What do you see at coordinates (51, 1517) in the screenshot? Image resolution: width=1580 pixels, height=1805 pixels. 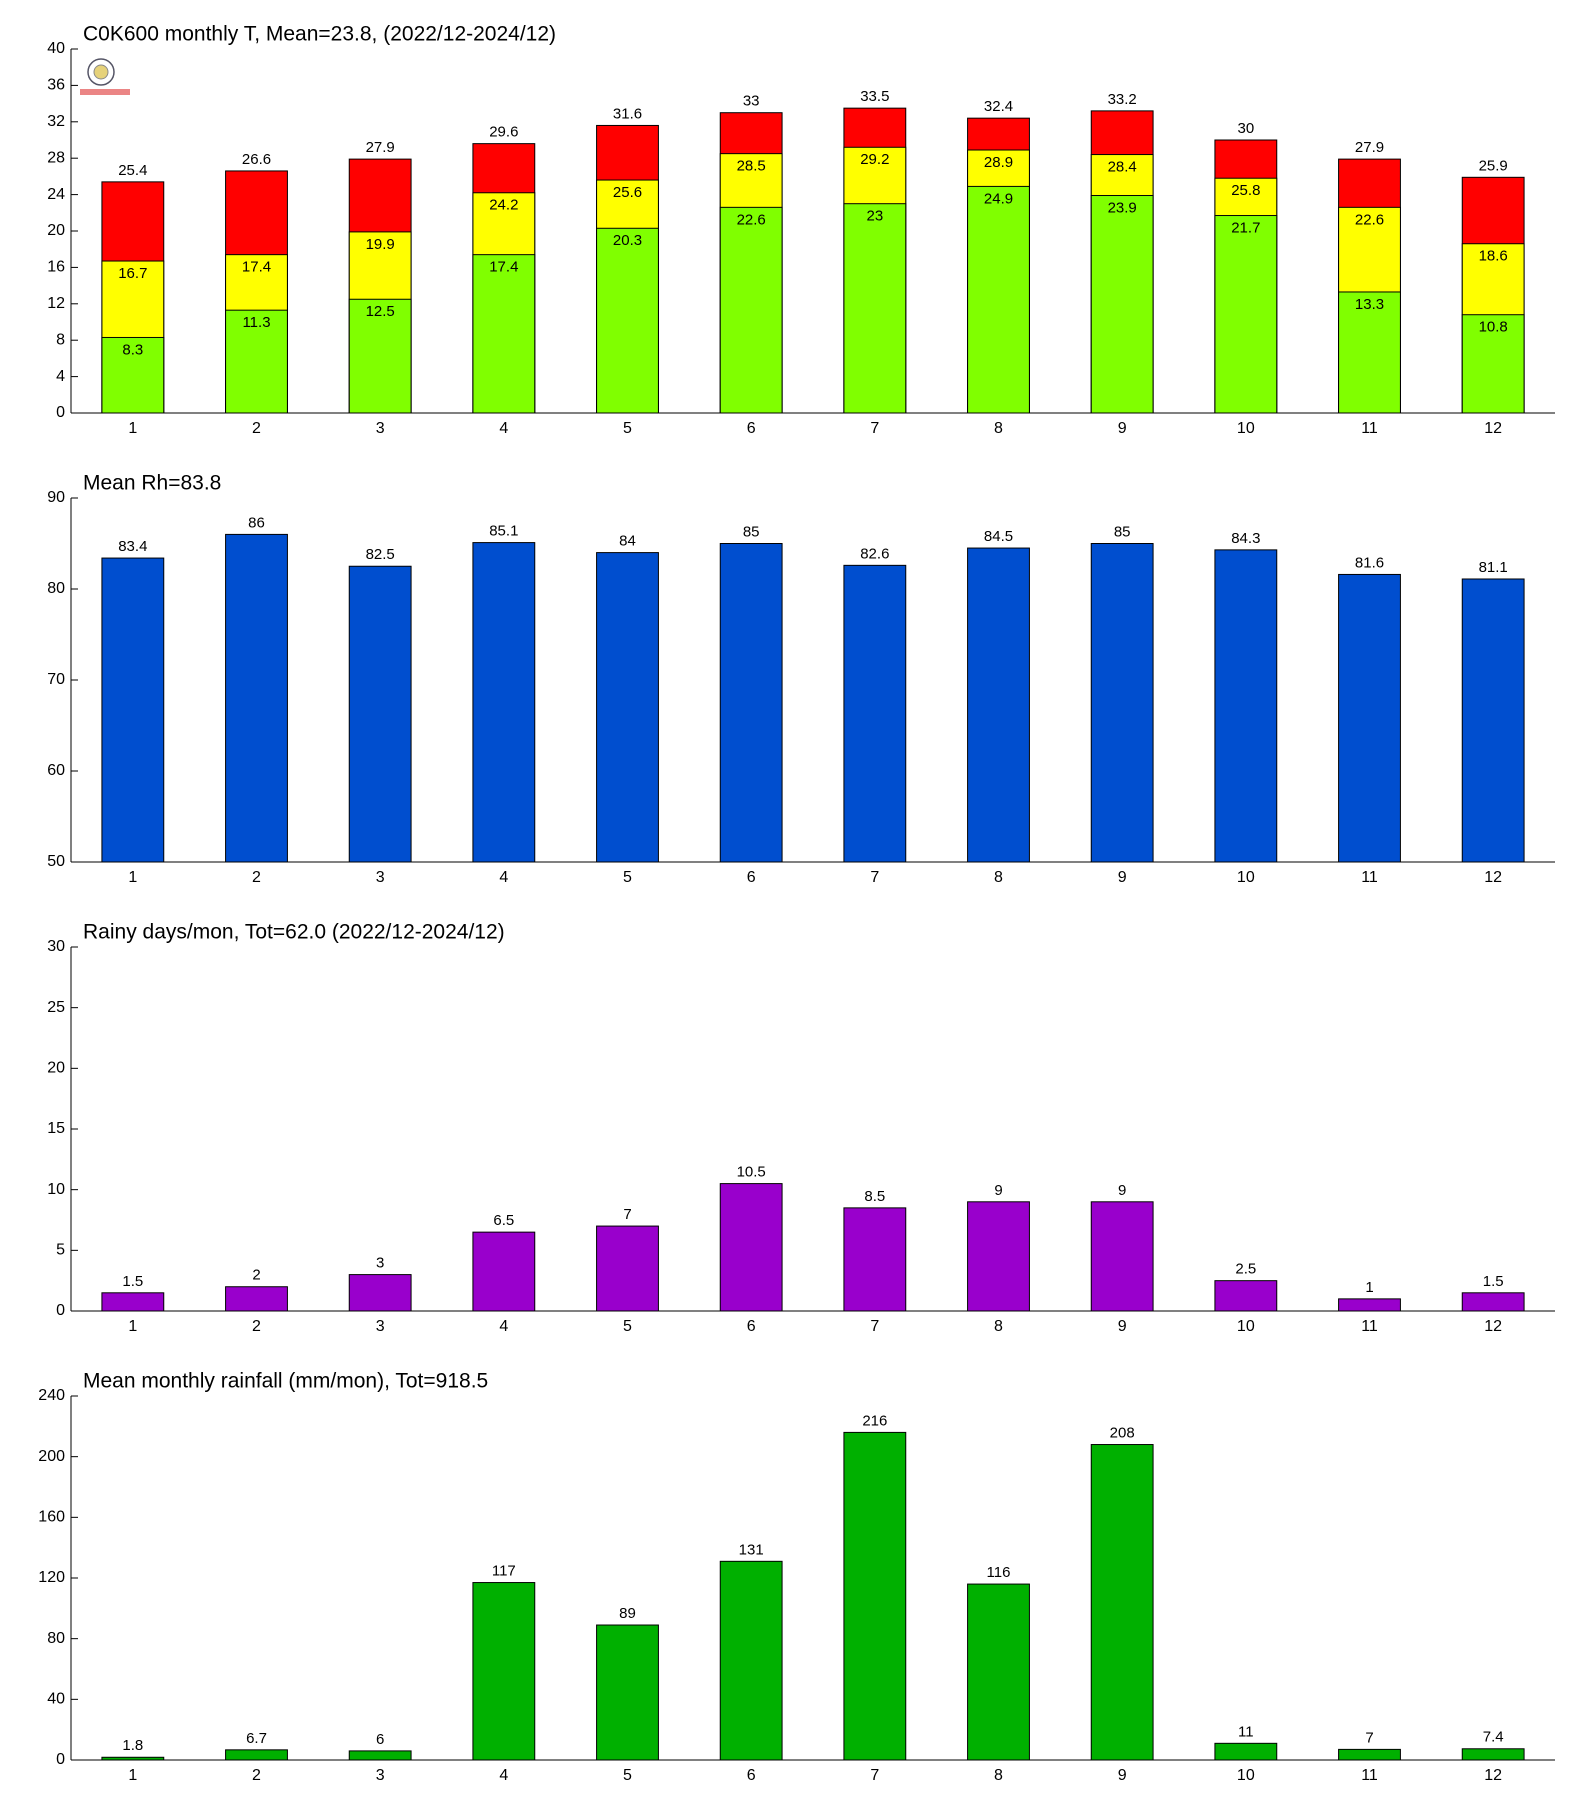 I see `y-tick-label: 160` at bounding box center [51, 1517].